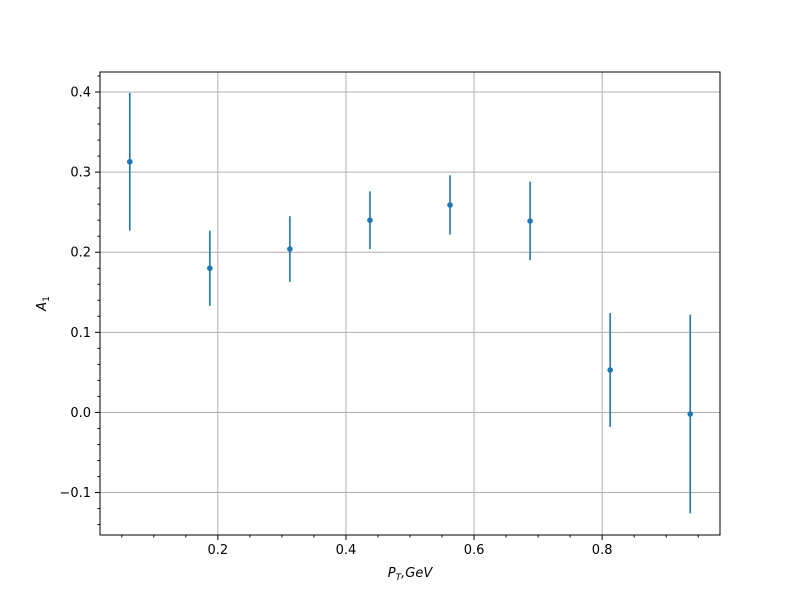 Image resolution: width=800 pixels, height=600 pixels. What do you see at coordinates (80, 93) in the screenshot?
I see `y-tick-label: 0.4` at bounding box center [80, 93].